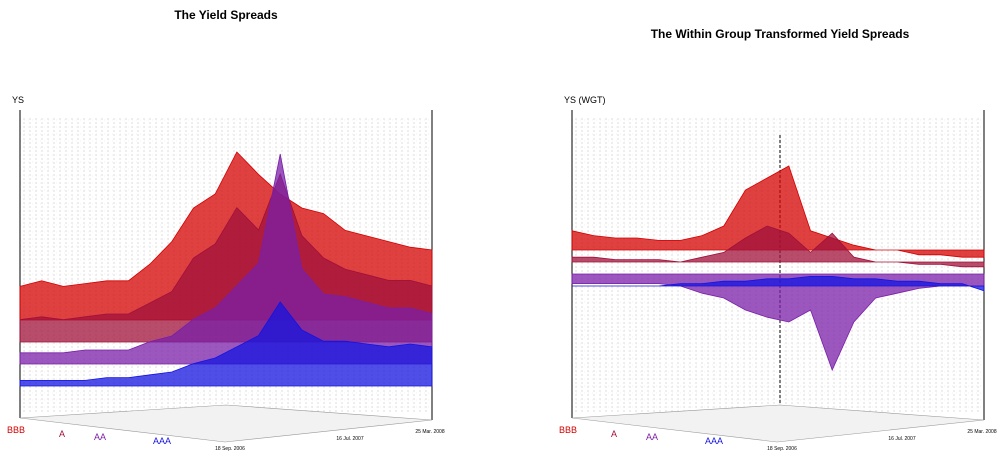 This screenshot has height=455, width=1004. What do you see at coordinates (18, 100) in the screenshot?
I see `z-axis-label: YS` at bounding box center [18, 100].